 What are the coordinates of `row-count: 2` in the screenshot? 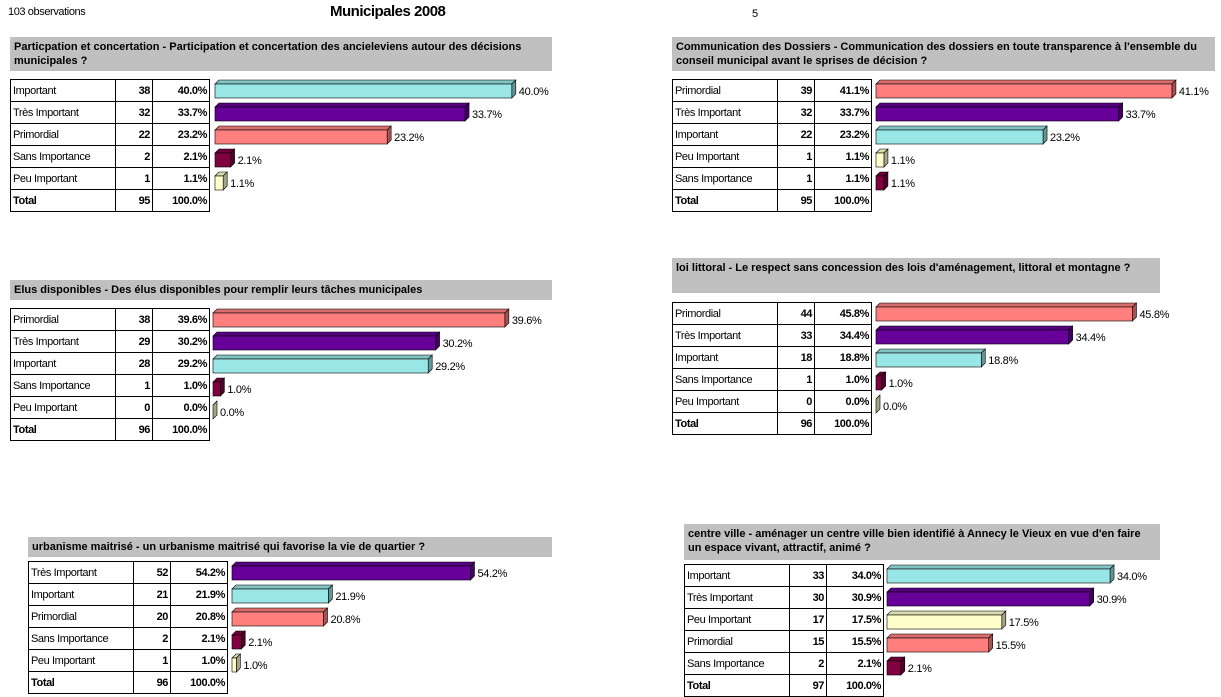 It's located at (152, 638).